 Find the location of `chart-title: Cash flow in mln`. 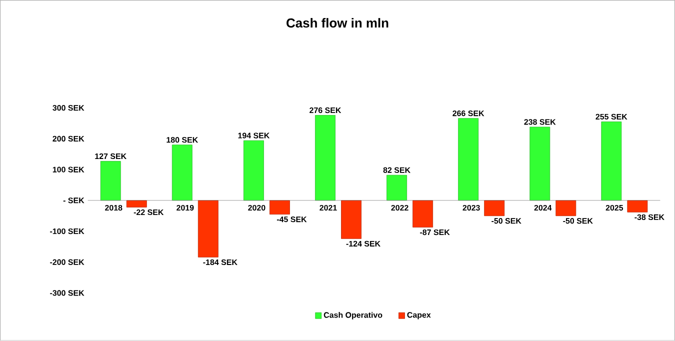

chart-title: Cash flow in mln is located at coordinates (337, 23).